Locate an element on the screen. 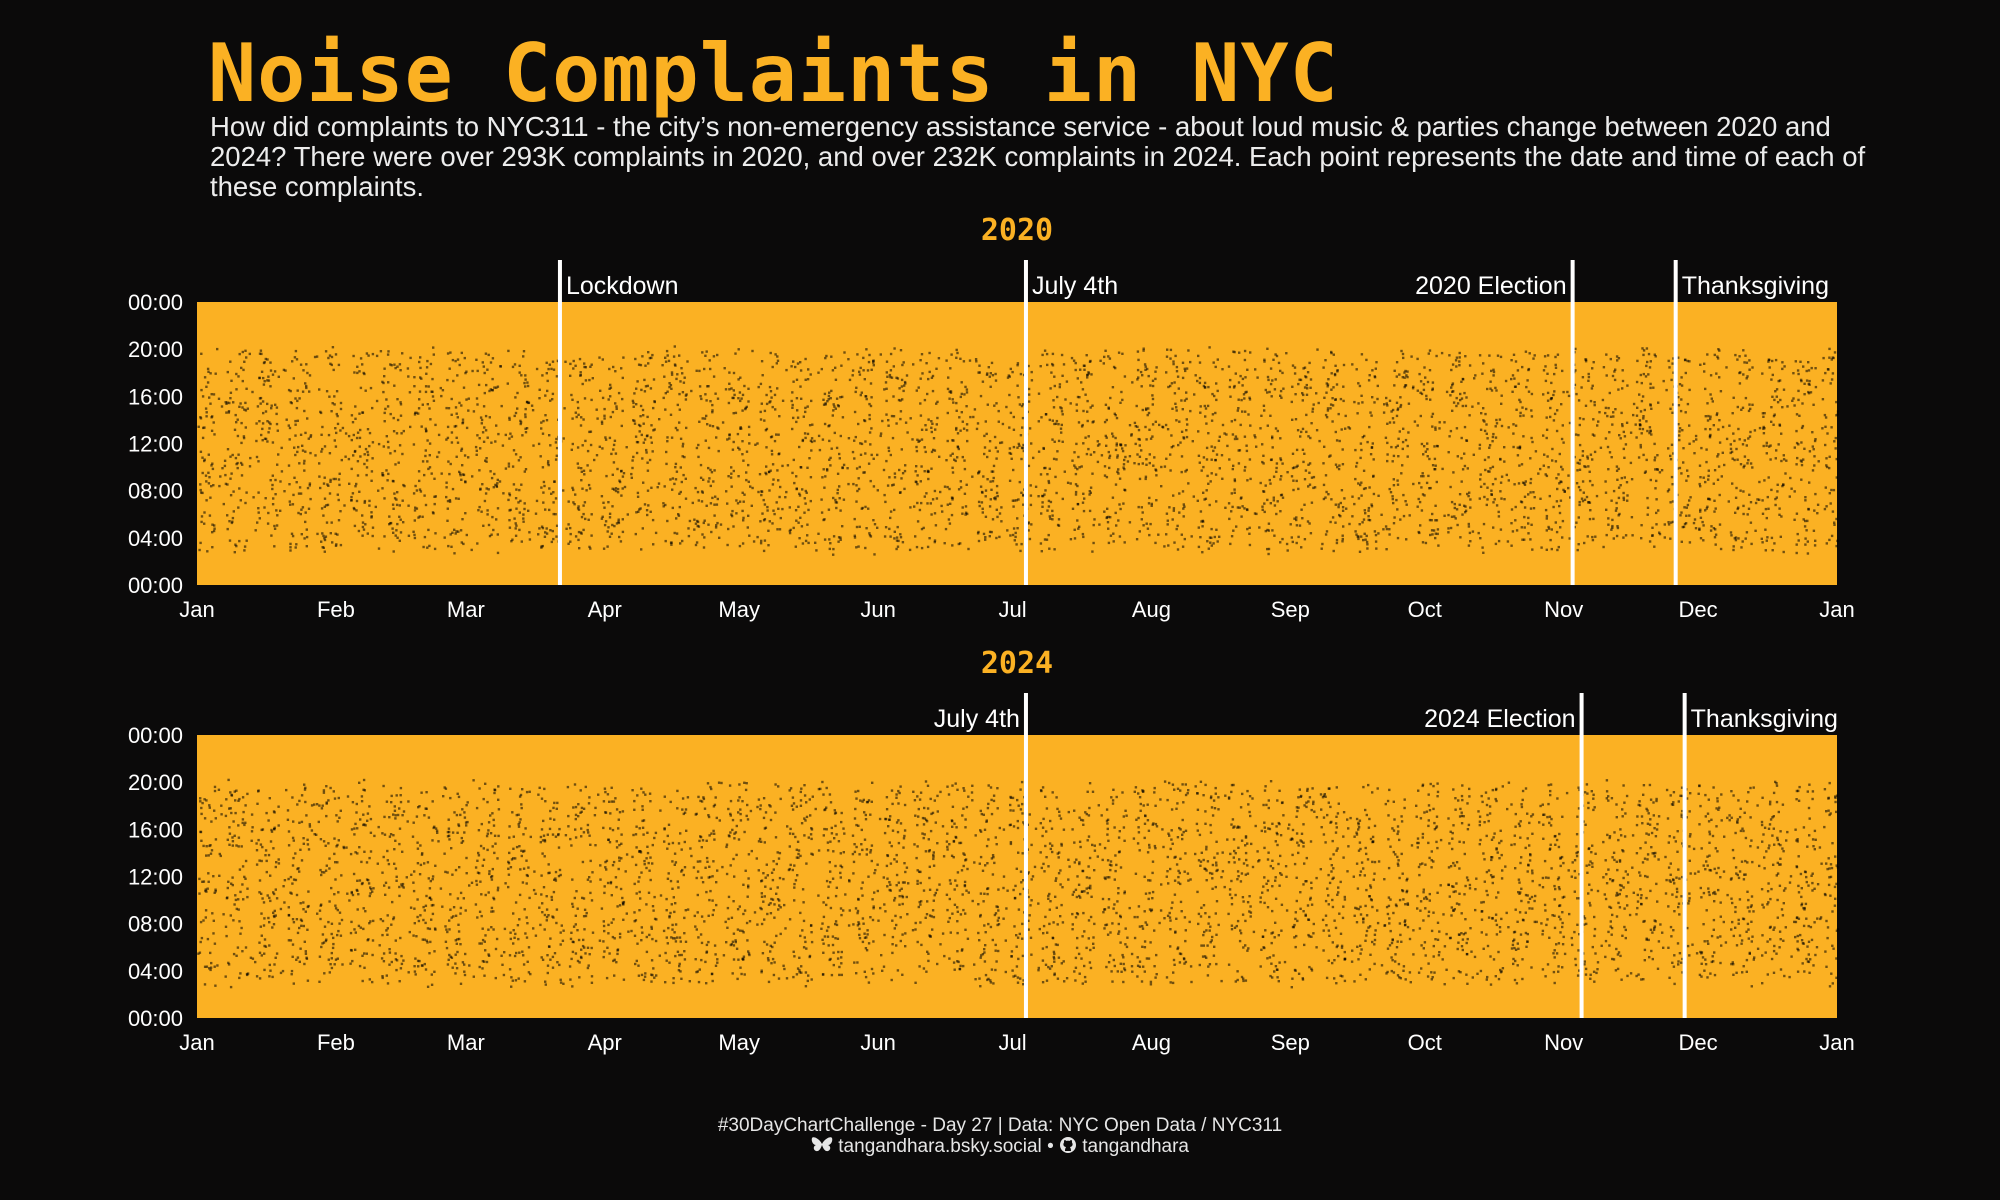 The width and height of the screenshot is (2000, 1200). chart-title: Noise Complaints in NYC is located at coordinates (773, 73).